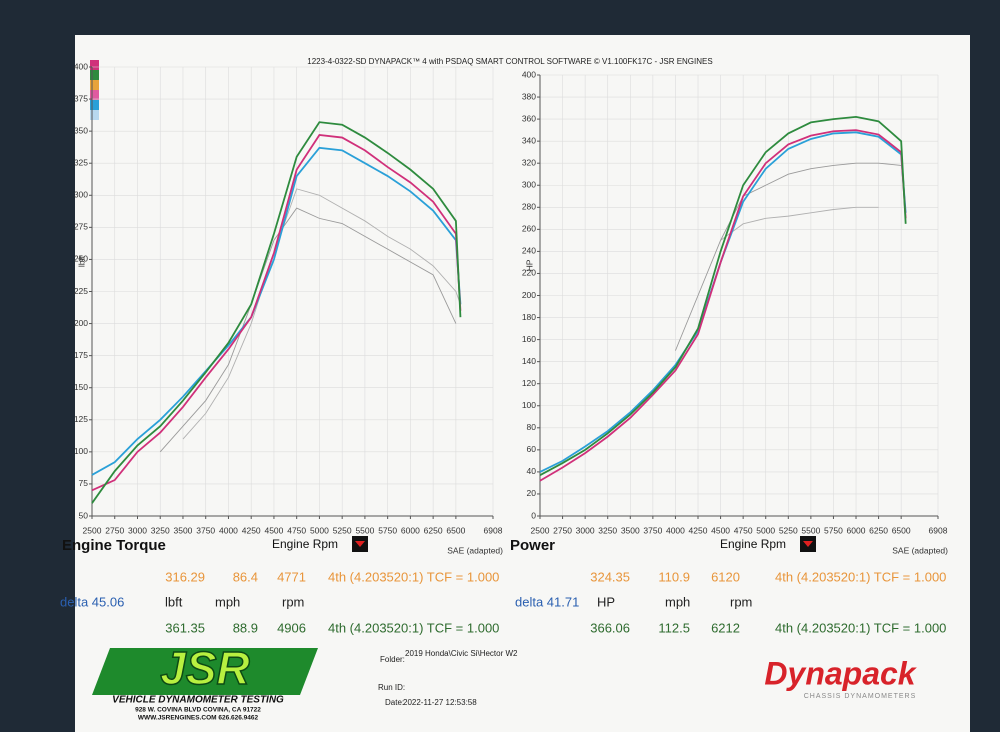 The width and height of the screenshot is (1000, 732). What do you see at coordinates (532, 427) in the screenshot?
I see `y-tick-label: 80` at bounding box center [532, 427].